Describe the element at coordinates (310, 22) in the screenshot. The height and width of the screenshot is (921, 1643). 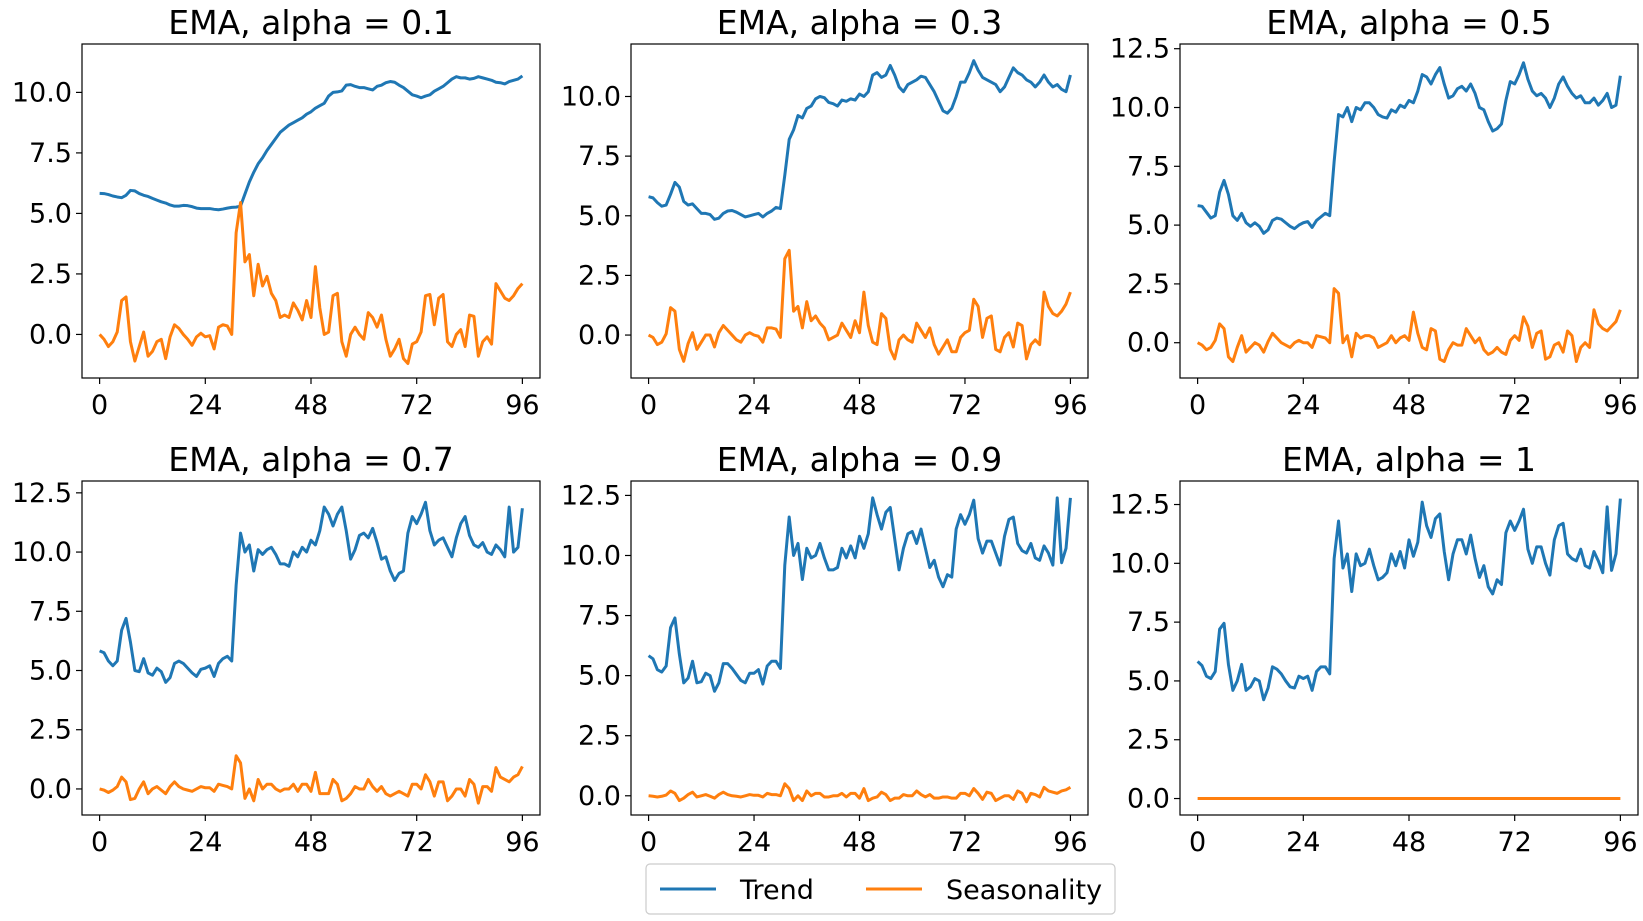
I see `subplot-title: EMA, alpha = 0.1` at that location.